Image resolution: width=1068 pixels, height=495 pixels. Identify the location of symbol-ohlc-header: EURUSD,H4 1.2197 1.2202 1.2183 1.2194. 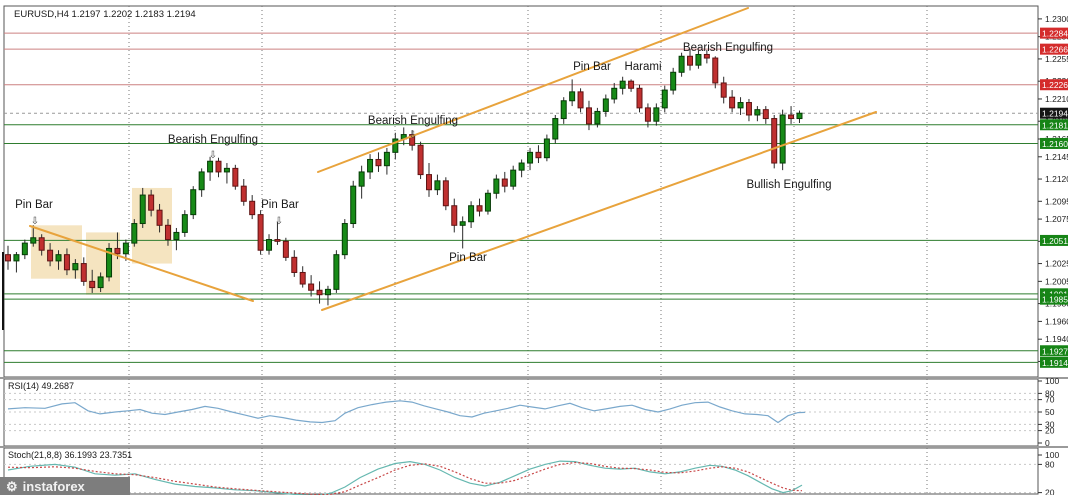
(105, 14).